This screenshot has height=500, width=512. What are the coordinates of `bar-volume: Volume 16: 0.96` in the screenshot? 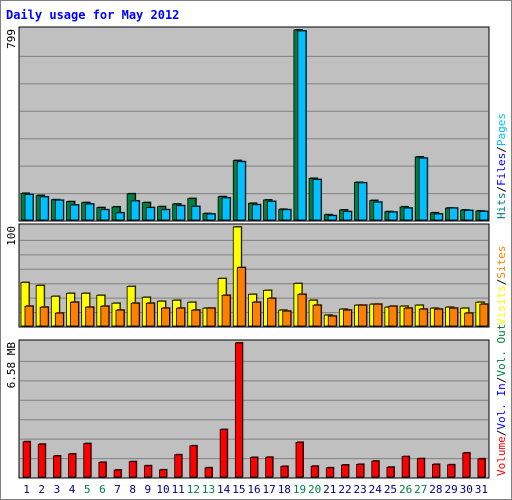 It's located at (254, 467).